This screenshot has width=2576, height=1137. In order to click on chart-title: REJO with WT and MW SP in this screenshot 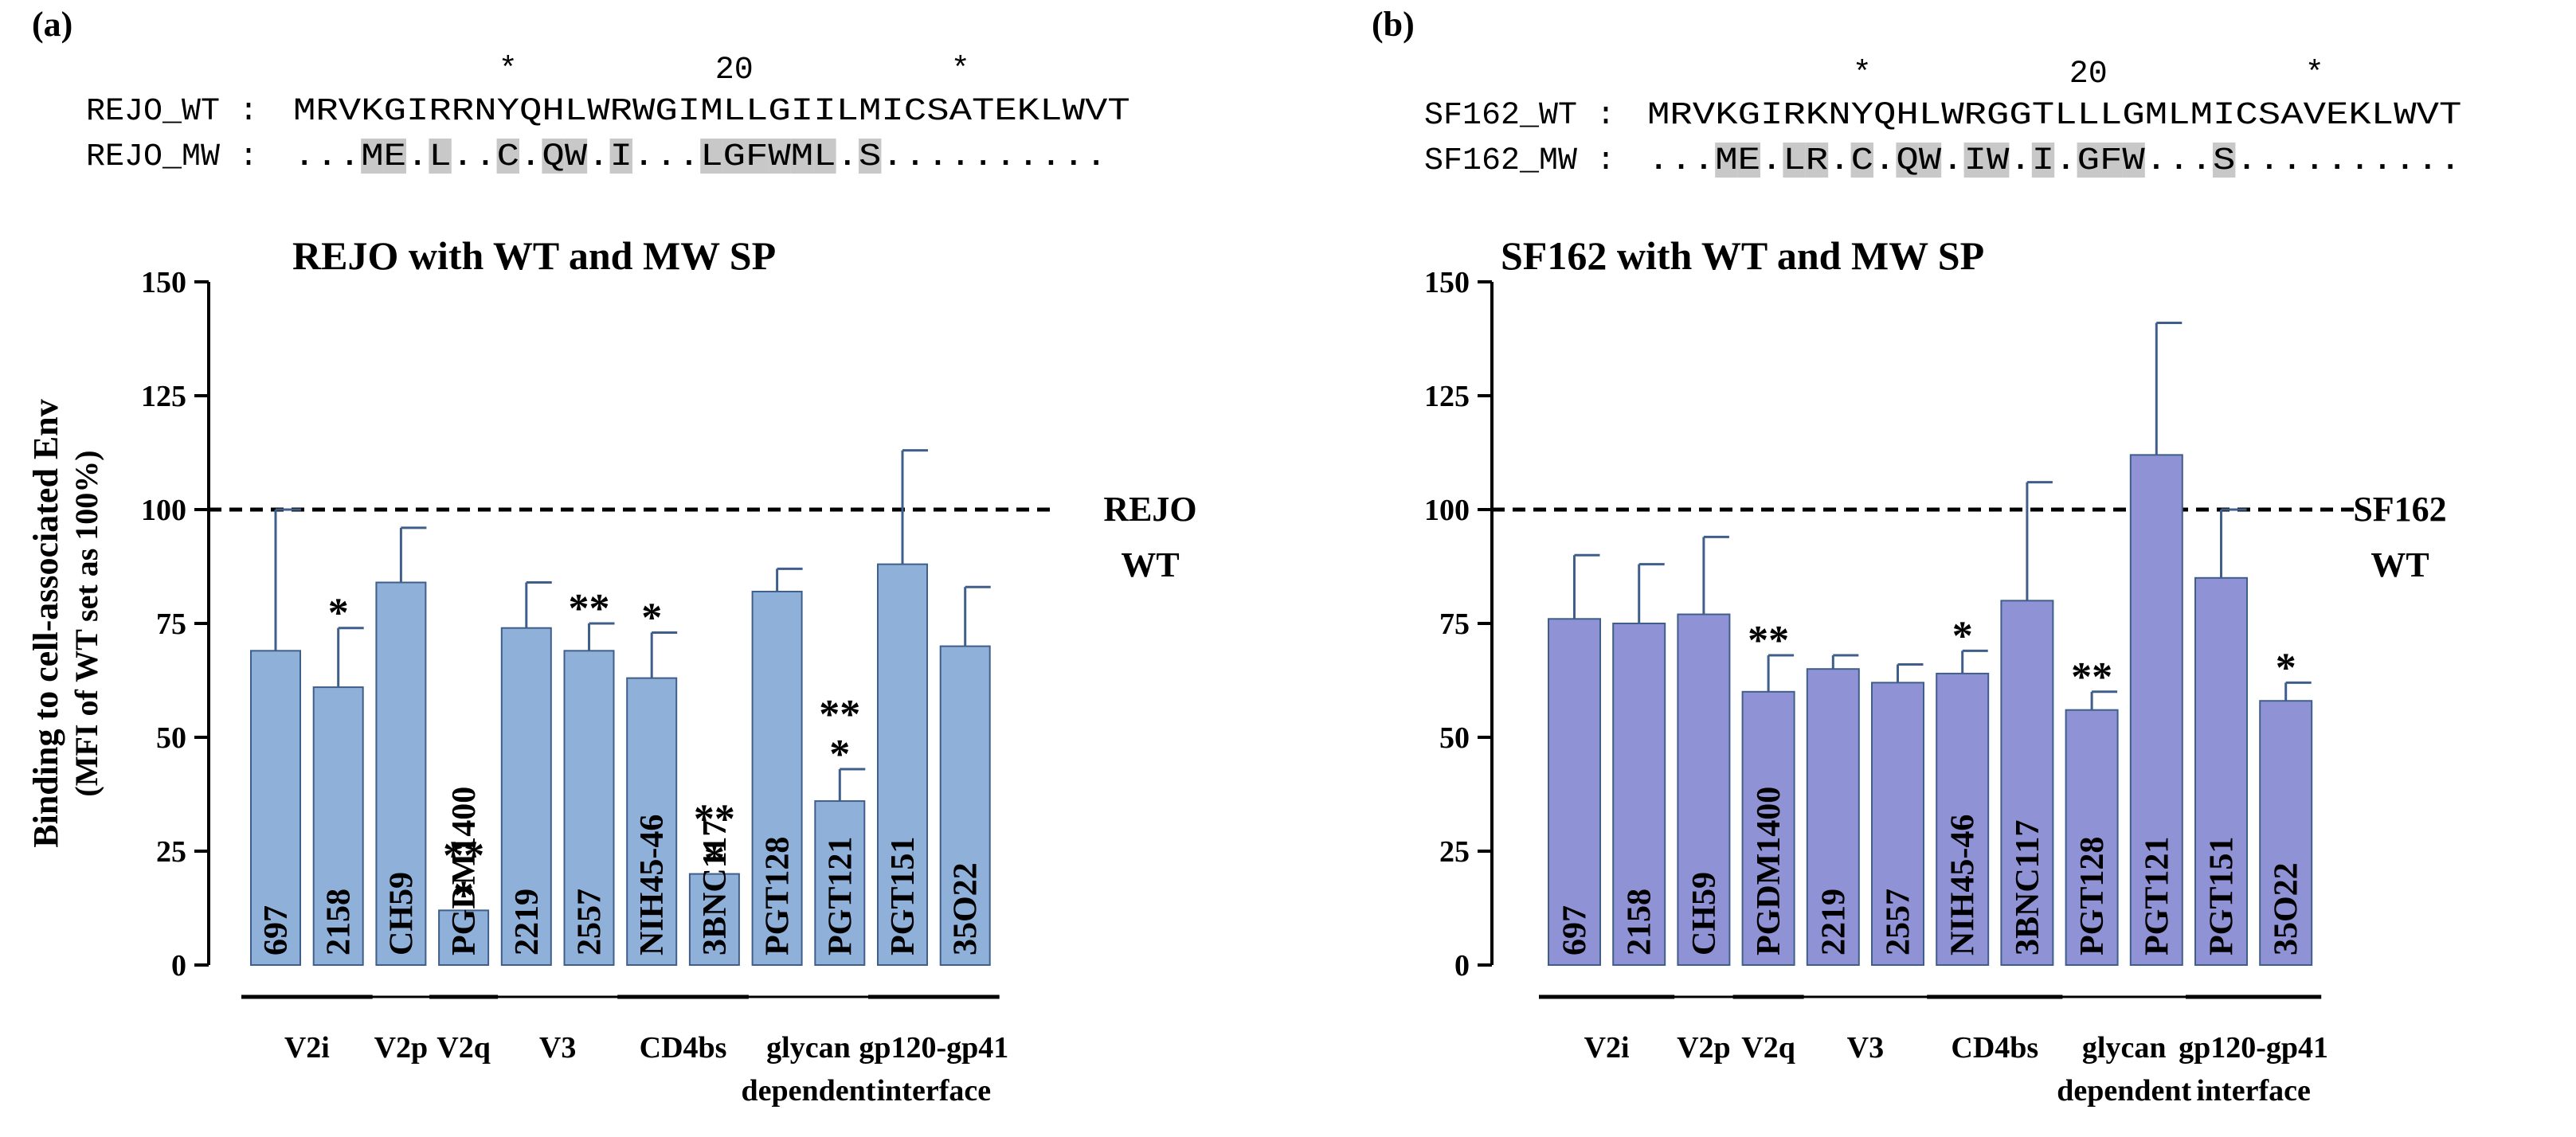, I will do `click(534, 255)`.